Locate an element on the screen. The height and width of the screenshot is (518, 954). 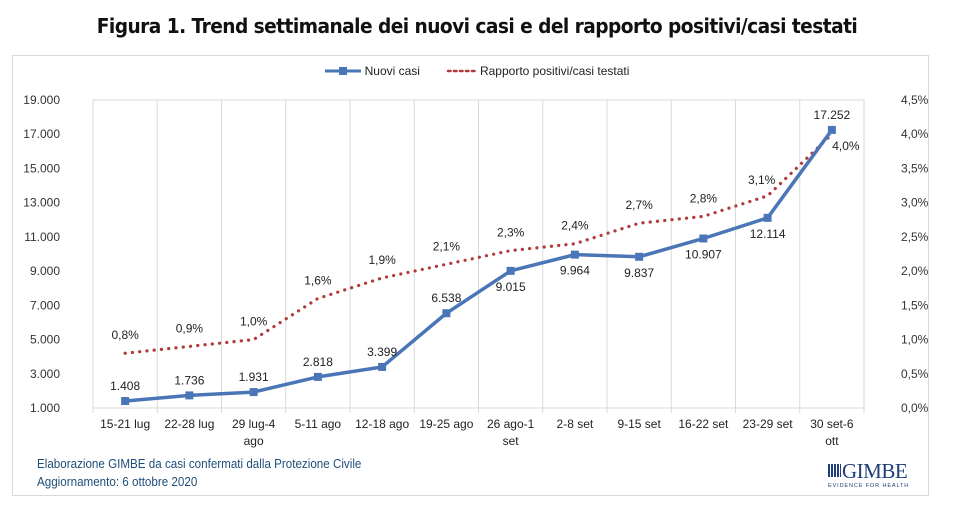
x-category-label: 30 set-6 is located at coordinates (832, 424).